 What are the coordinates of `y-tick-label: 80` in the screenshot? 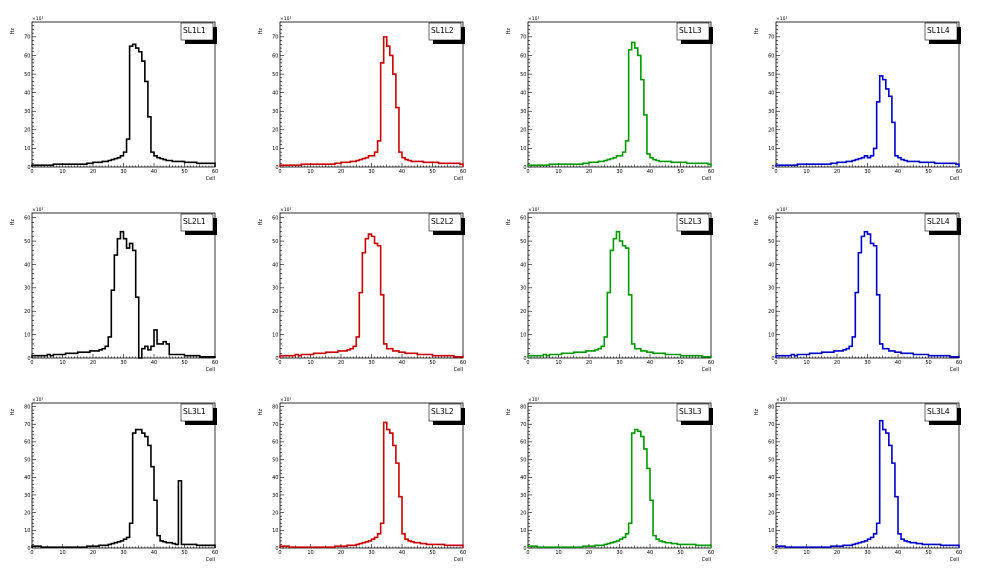 It's located at (27, 407).